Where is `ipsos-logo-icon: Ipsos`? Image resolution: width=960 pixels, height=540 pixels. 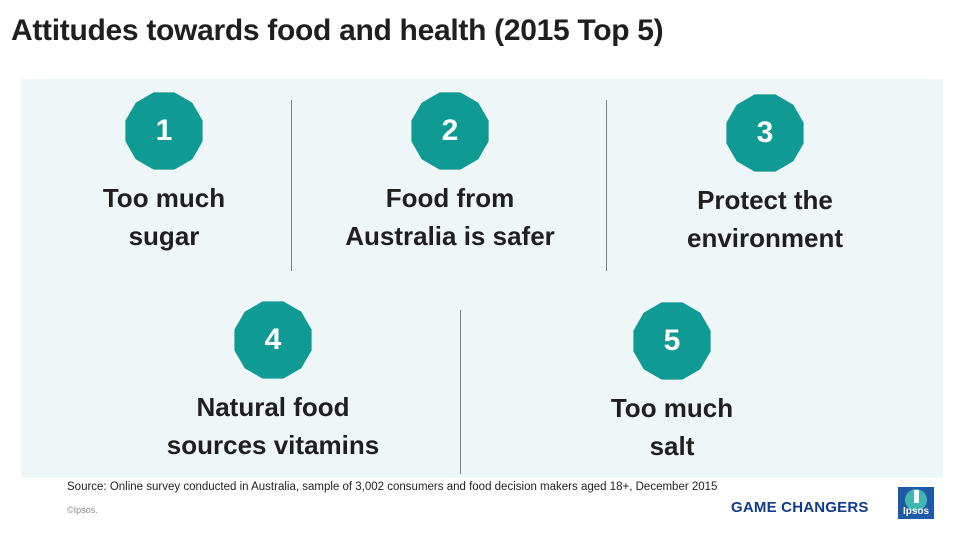
ipsos-logo-icon: Ipsos is located at coordinates (916, 503).